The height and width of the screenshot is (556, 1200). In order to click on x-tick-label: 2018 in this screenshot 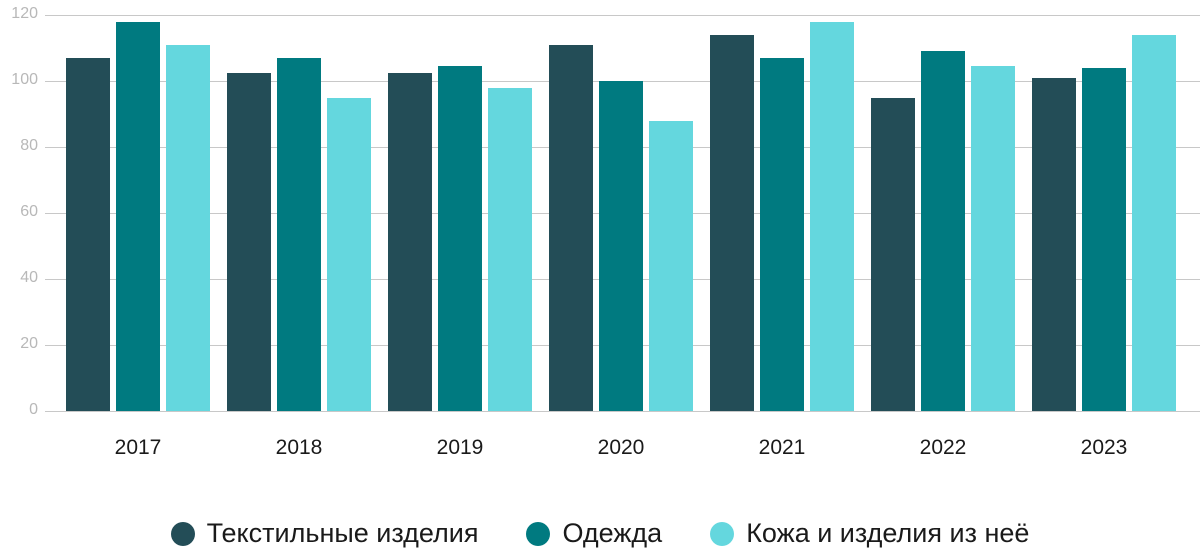, I will do `click(299, 447)`.